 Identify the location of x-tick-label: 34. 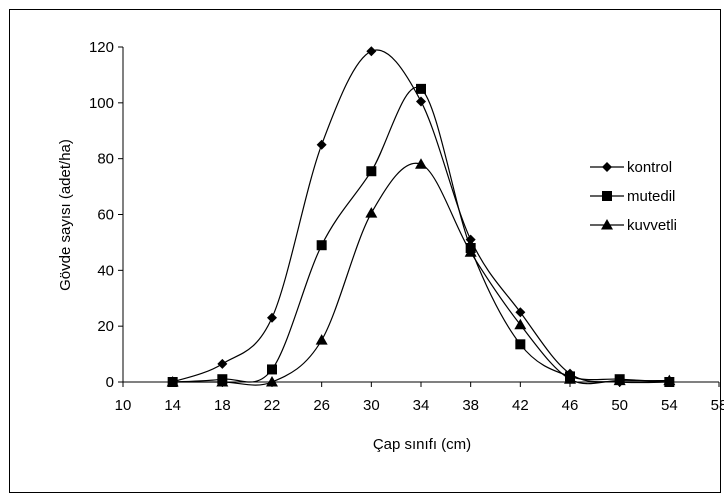
(421, 405).